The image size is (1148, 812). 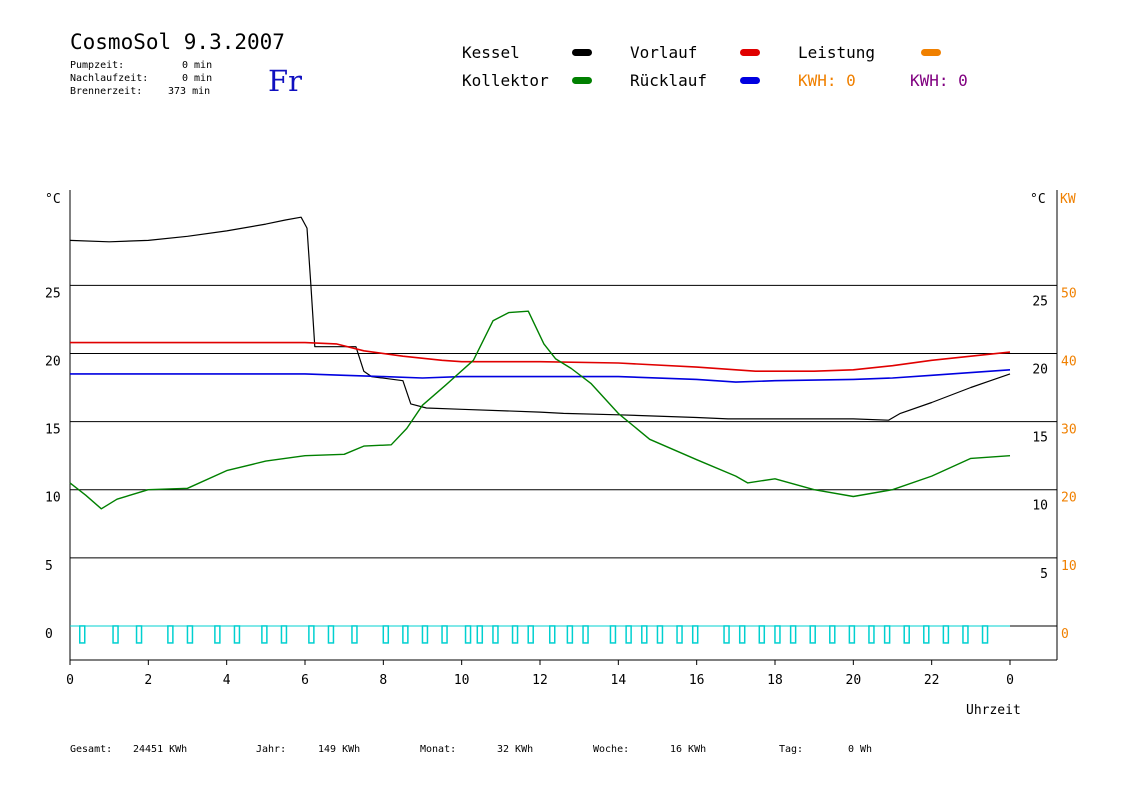 I want to click on footer-monat-value: 32 KWh, so click(x=515, y=749).